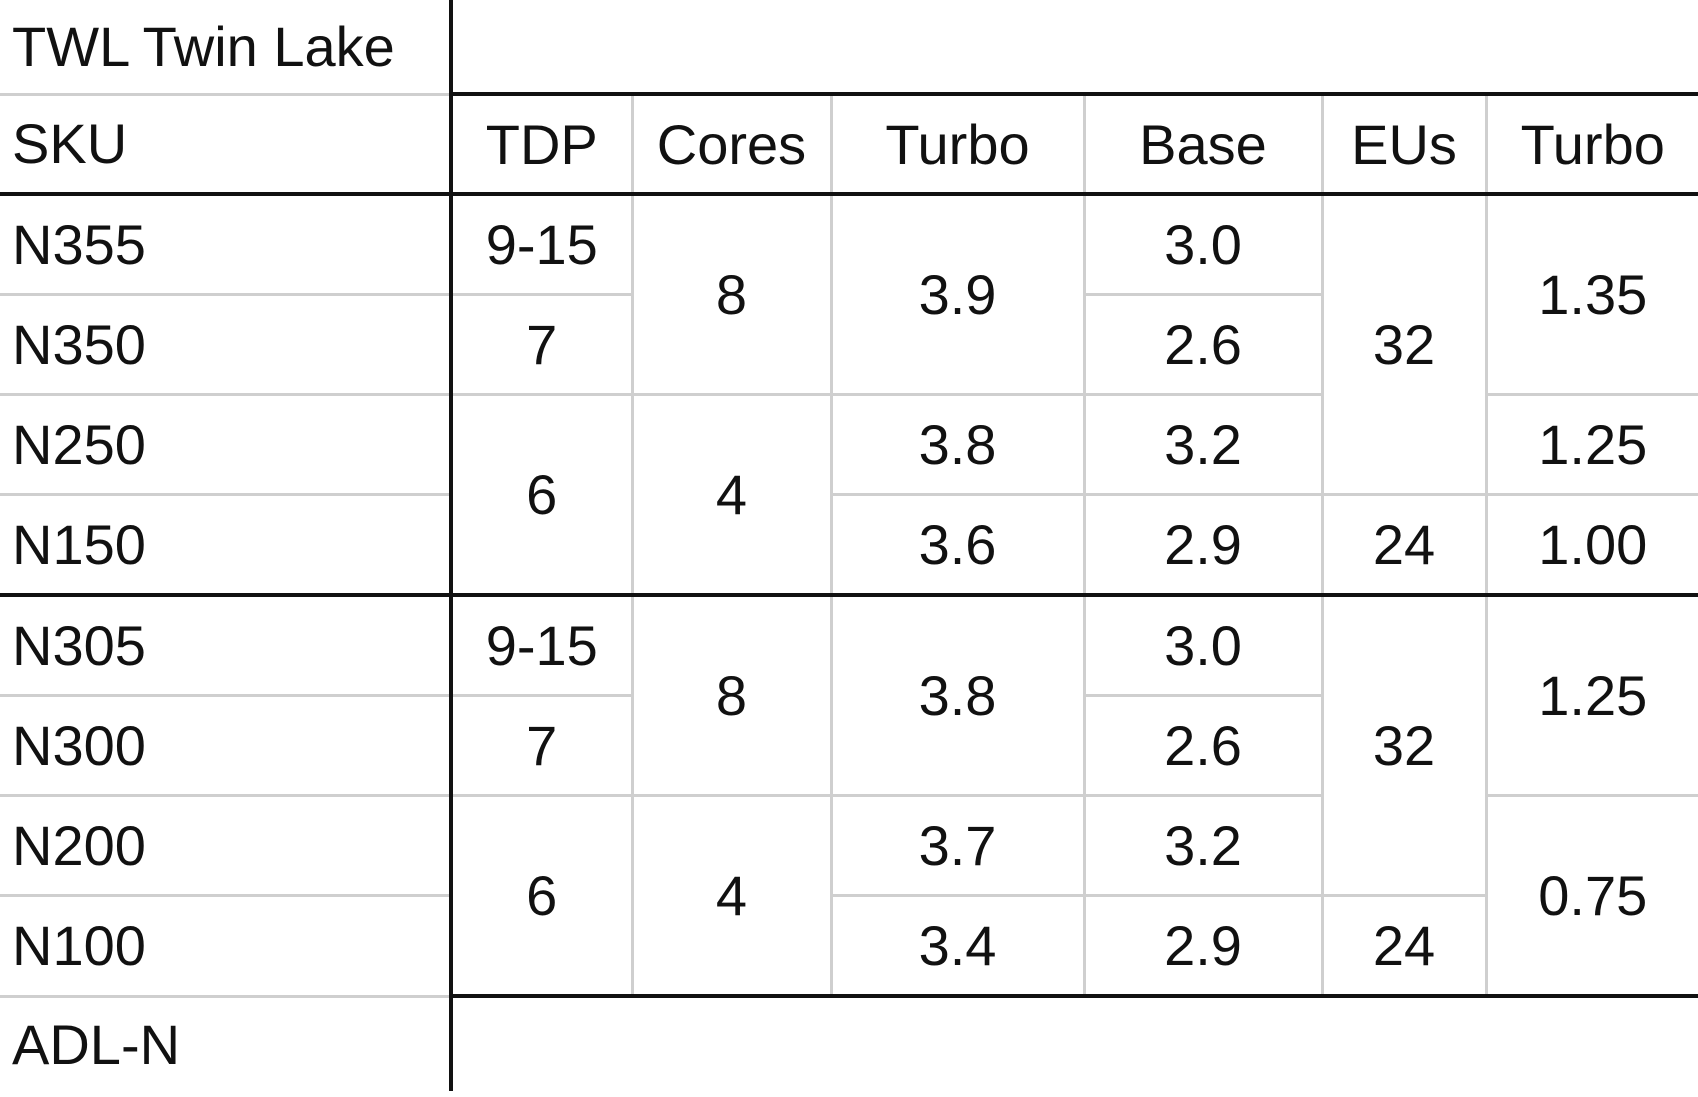  Describe the element at coordinates (957, 144) in the screenshot. I see `header-turbo: Turbo` at that location.